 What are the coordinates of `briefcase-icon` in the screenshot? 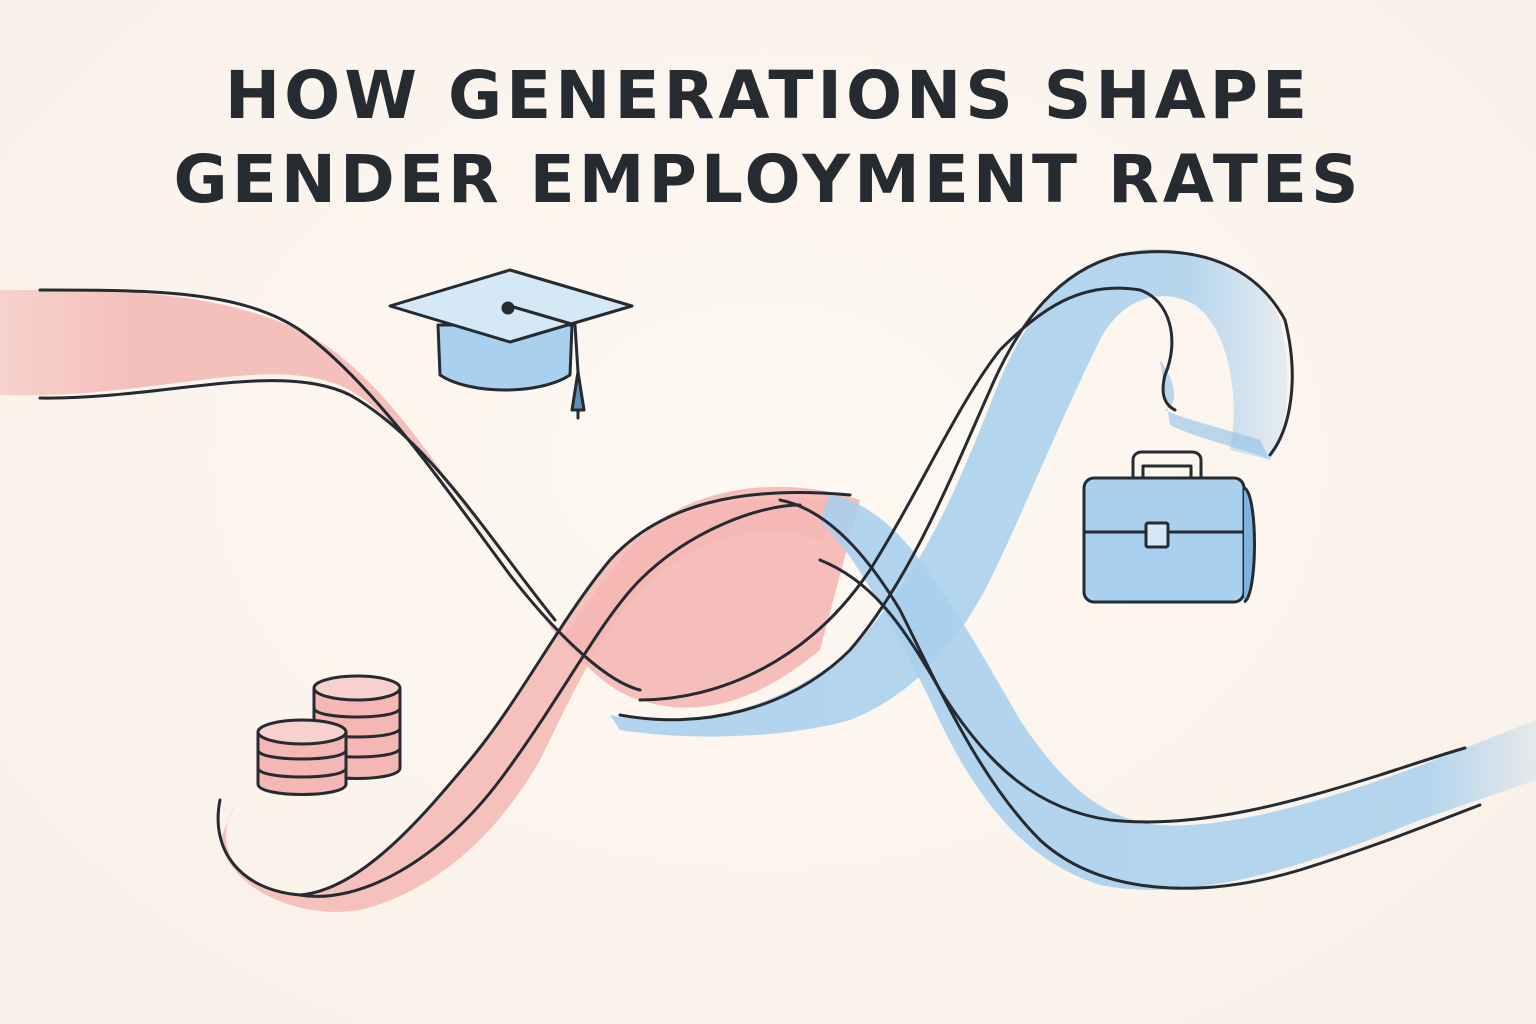 It's located at (1169, 527).